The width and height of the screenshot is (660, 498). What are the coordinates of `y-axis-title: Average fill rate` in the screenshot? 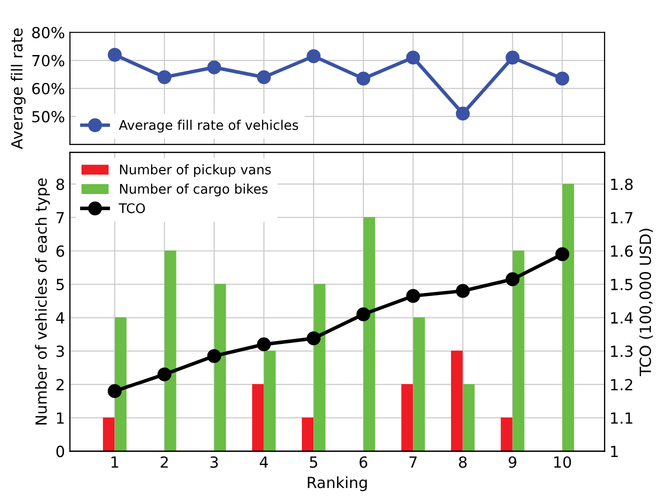 It's located at (18, 89).